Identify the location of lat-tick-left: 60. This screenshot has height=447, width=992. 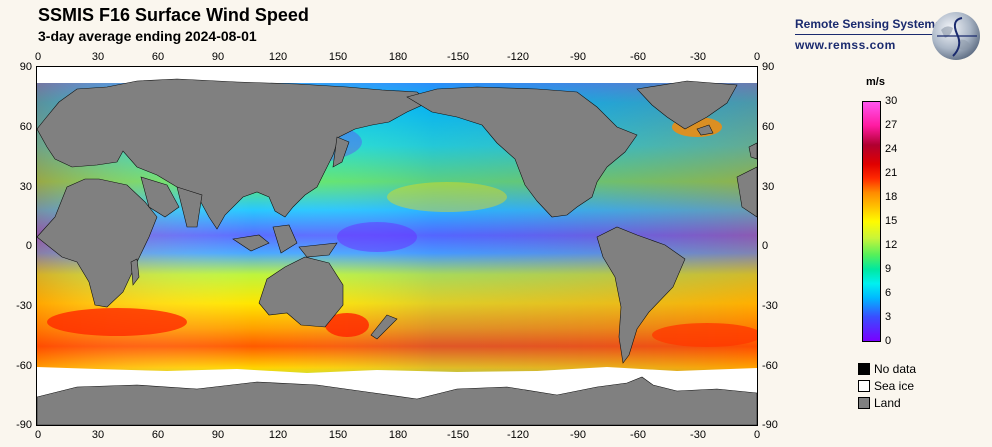
(25, 127).